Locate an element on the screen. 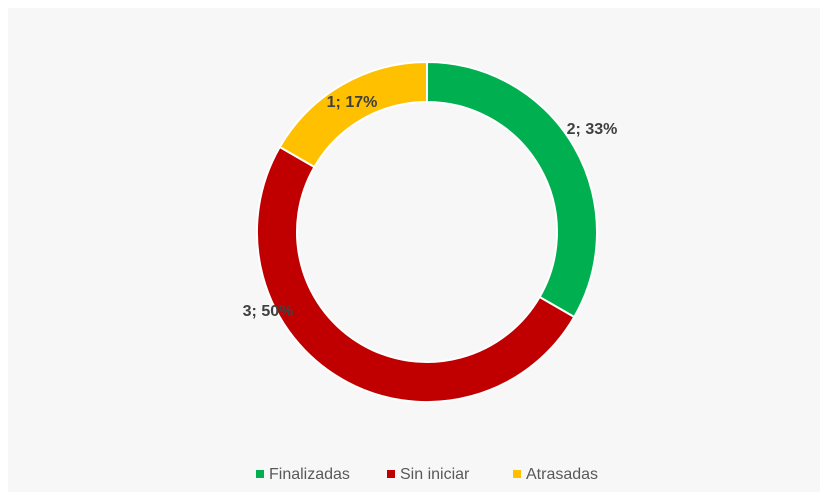 The image size is (826, 498). data-label: 3; 50% is located at coordinates (268, 311).